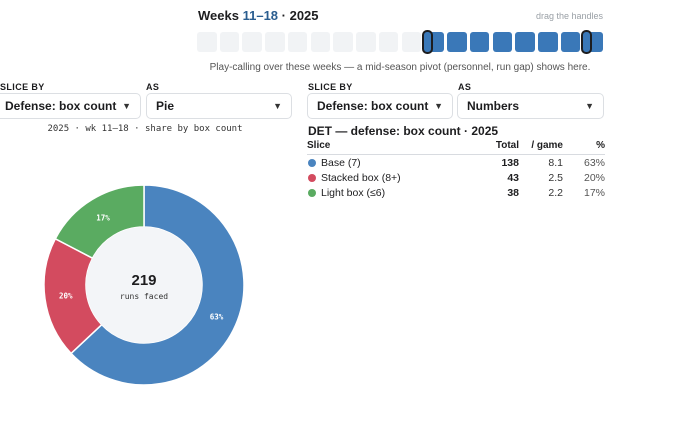 The image size is (690, 429). What do you see at coordinates (541, 147) in the screenshot?
I see `col-per-game: / game` at bounding box center [541, 147].